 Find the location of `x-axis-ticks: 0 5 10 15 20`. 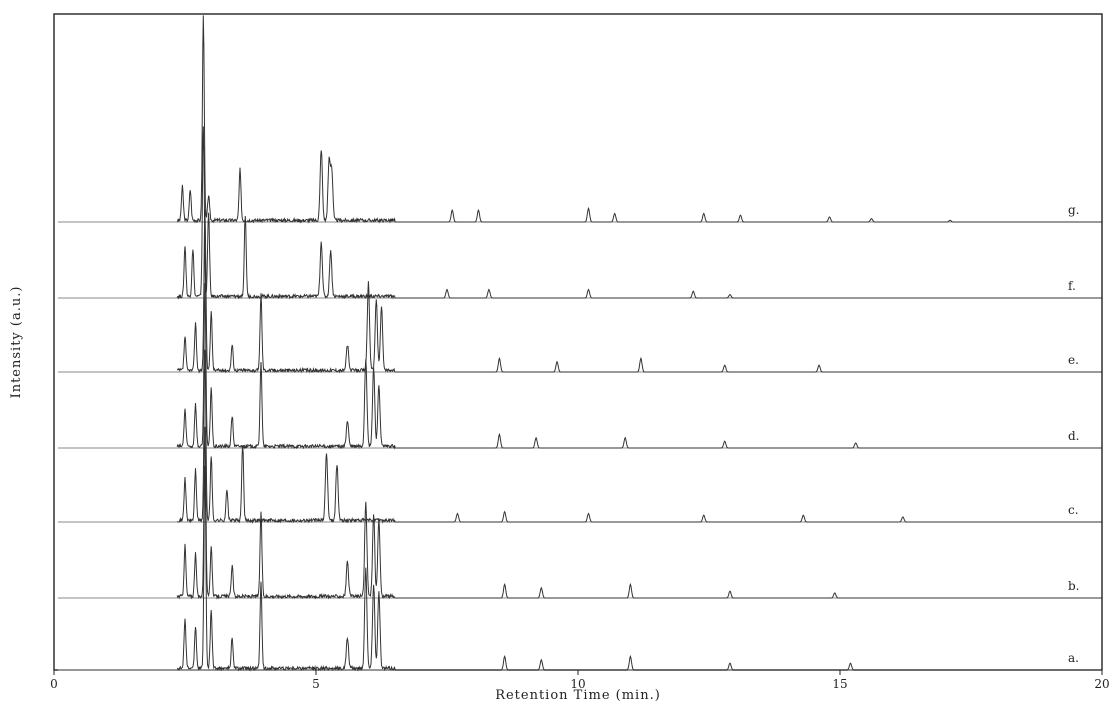

x-axis-ticks: 0 5 10 15 20 is located at coordinates (580, 680).